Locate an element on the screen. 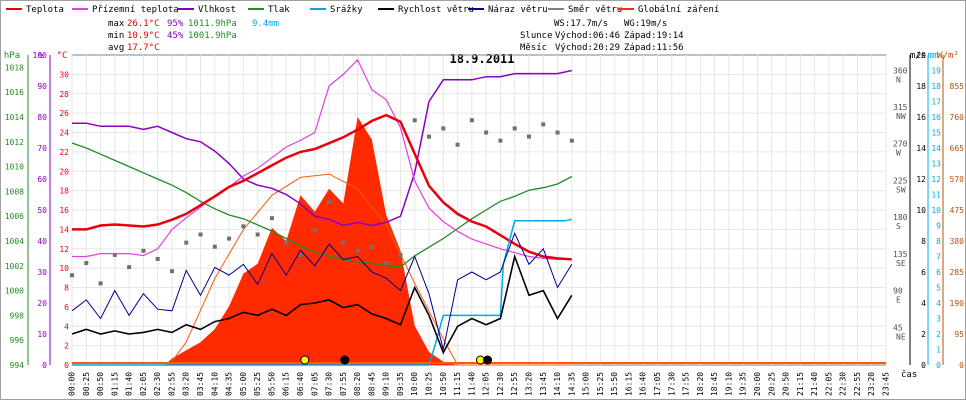  x-tick-33: 13:45 is located at coordinates (543, 384).